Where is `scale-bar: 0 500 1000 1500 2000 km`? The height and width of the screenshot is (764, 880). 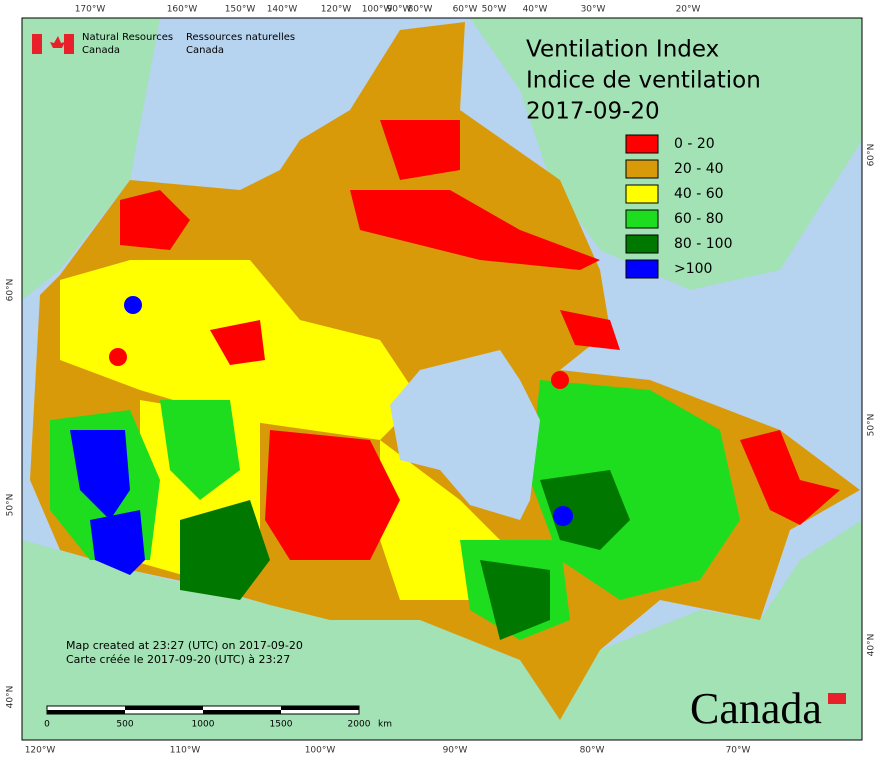
scale-bar: 0 500 1000 1500 2000 km is located at coordinates (218, 717).